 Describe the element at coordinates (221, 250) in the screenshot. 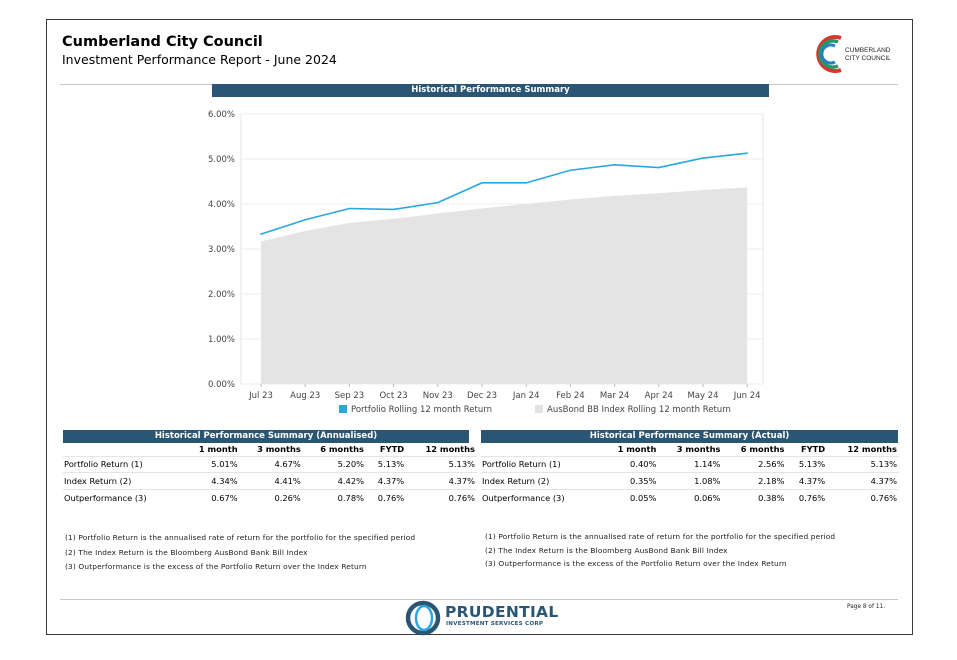

I see `y-tick-label: 3.00%` at that location.